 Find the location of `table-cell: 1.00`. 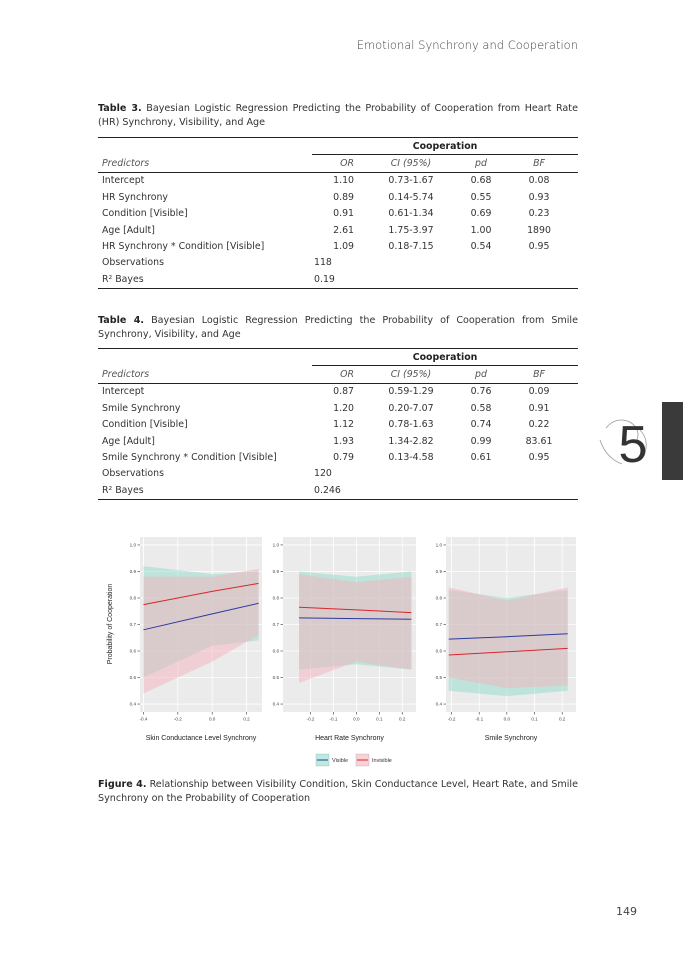

table-cell: 1.00 is located at coordinates (481, 230).